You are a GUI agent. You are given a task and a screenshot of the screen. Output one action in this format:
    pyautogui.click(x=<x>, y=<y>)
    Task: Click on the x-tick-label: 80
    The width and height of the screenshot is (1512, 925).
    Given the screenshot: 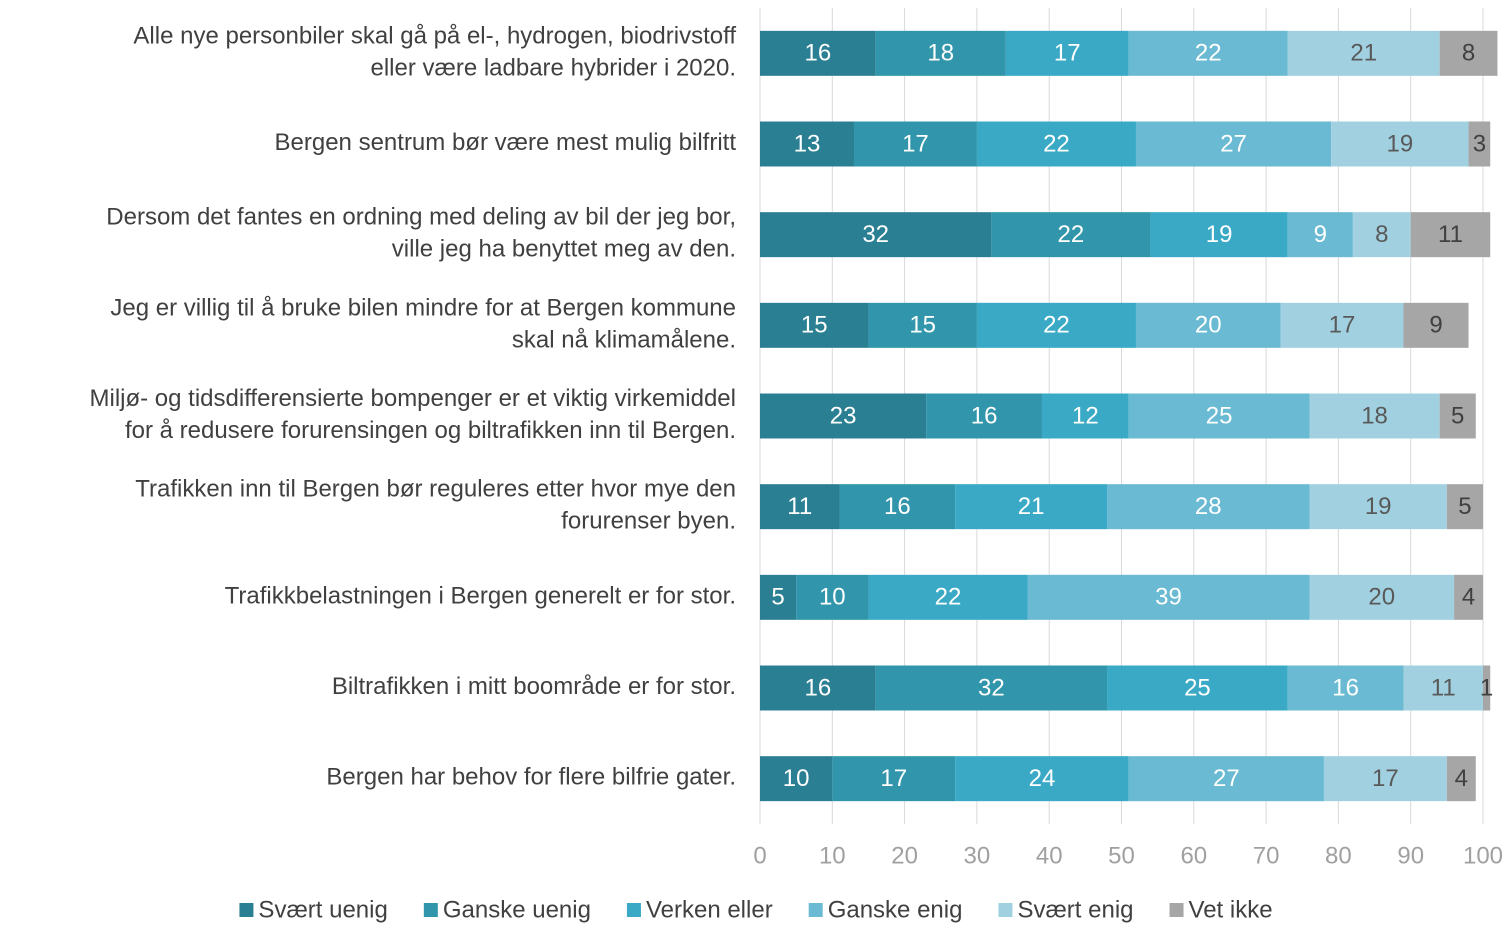 What is the action you would take?
    pyautogui.click(x=1338, y=855)
    